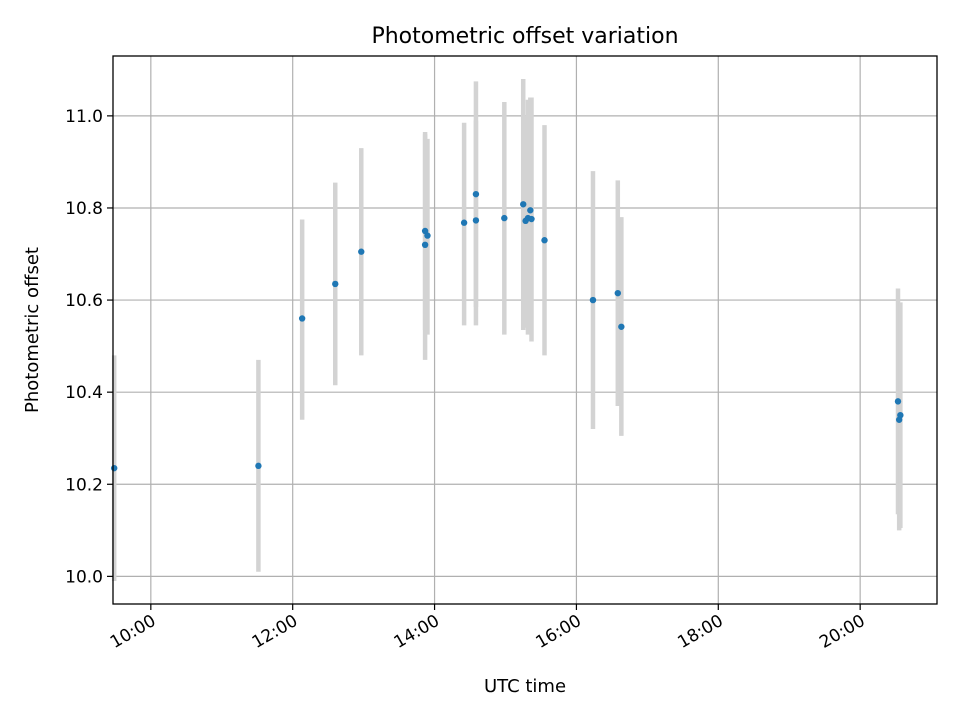  I want to click on y-axis-ticks: 10.0 10.2 10.4 10.6 10.8 11.0, so click(89, 347).